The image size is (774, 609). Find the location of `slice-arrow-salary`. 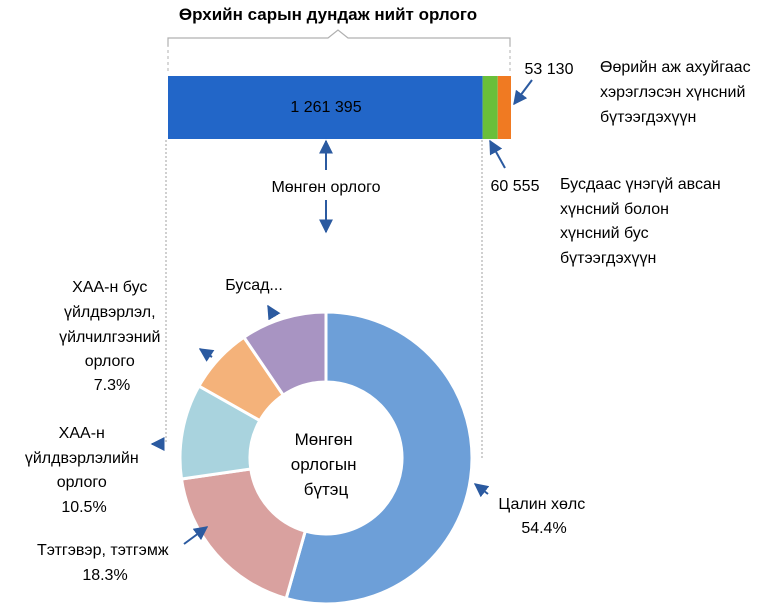

slice-arrow-salary is located at coordinates (481, 490).